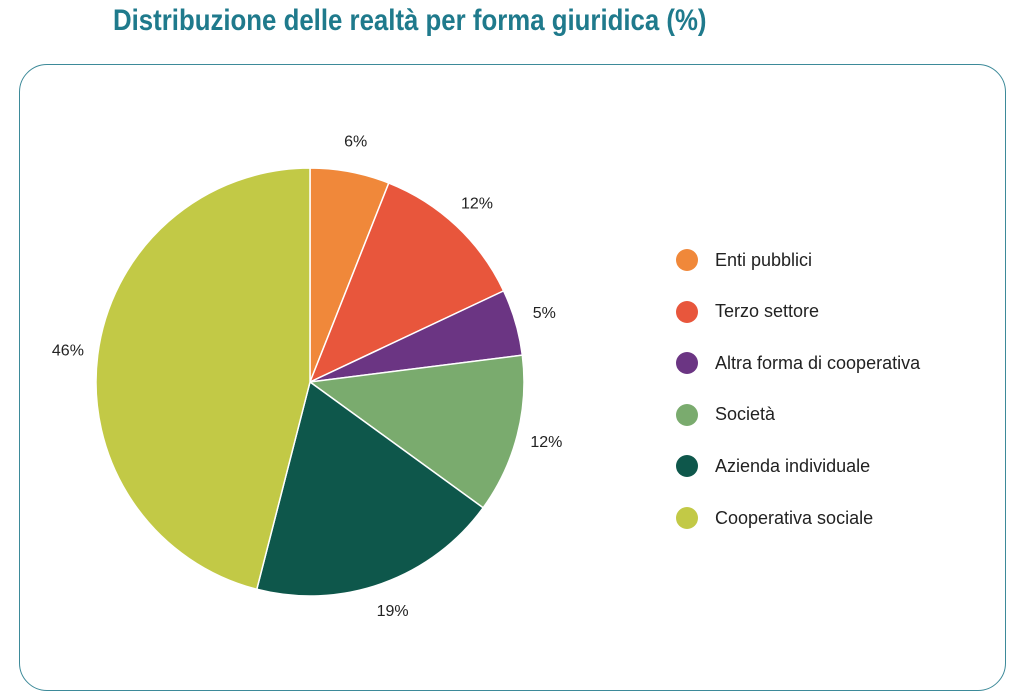 The width and height of the screenshot is (1024, 700). I want to click on legend-item-societa: Società, so click(725, 415).